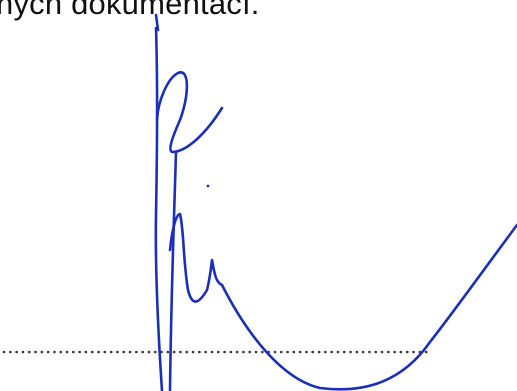 Image resolution: width=517 pixels, height=391 pixels. What do you see at coordinates (130, 10) in the screenshot?
I see `document-text-fragment: ných dokumentací.` at bounding box center [130, 10].